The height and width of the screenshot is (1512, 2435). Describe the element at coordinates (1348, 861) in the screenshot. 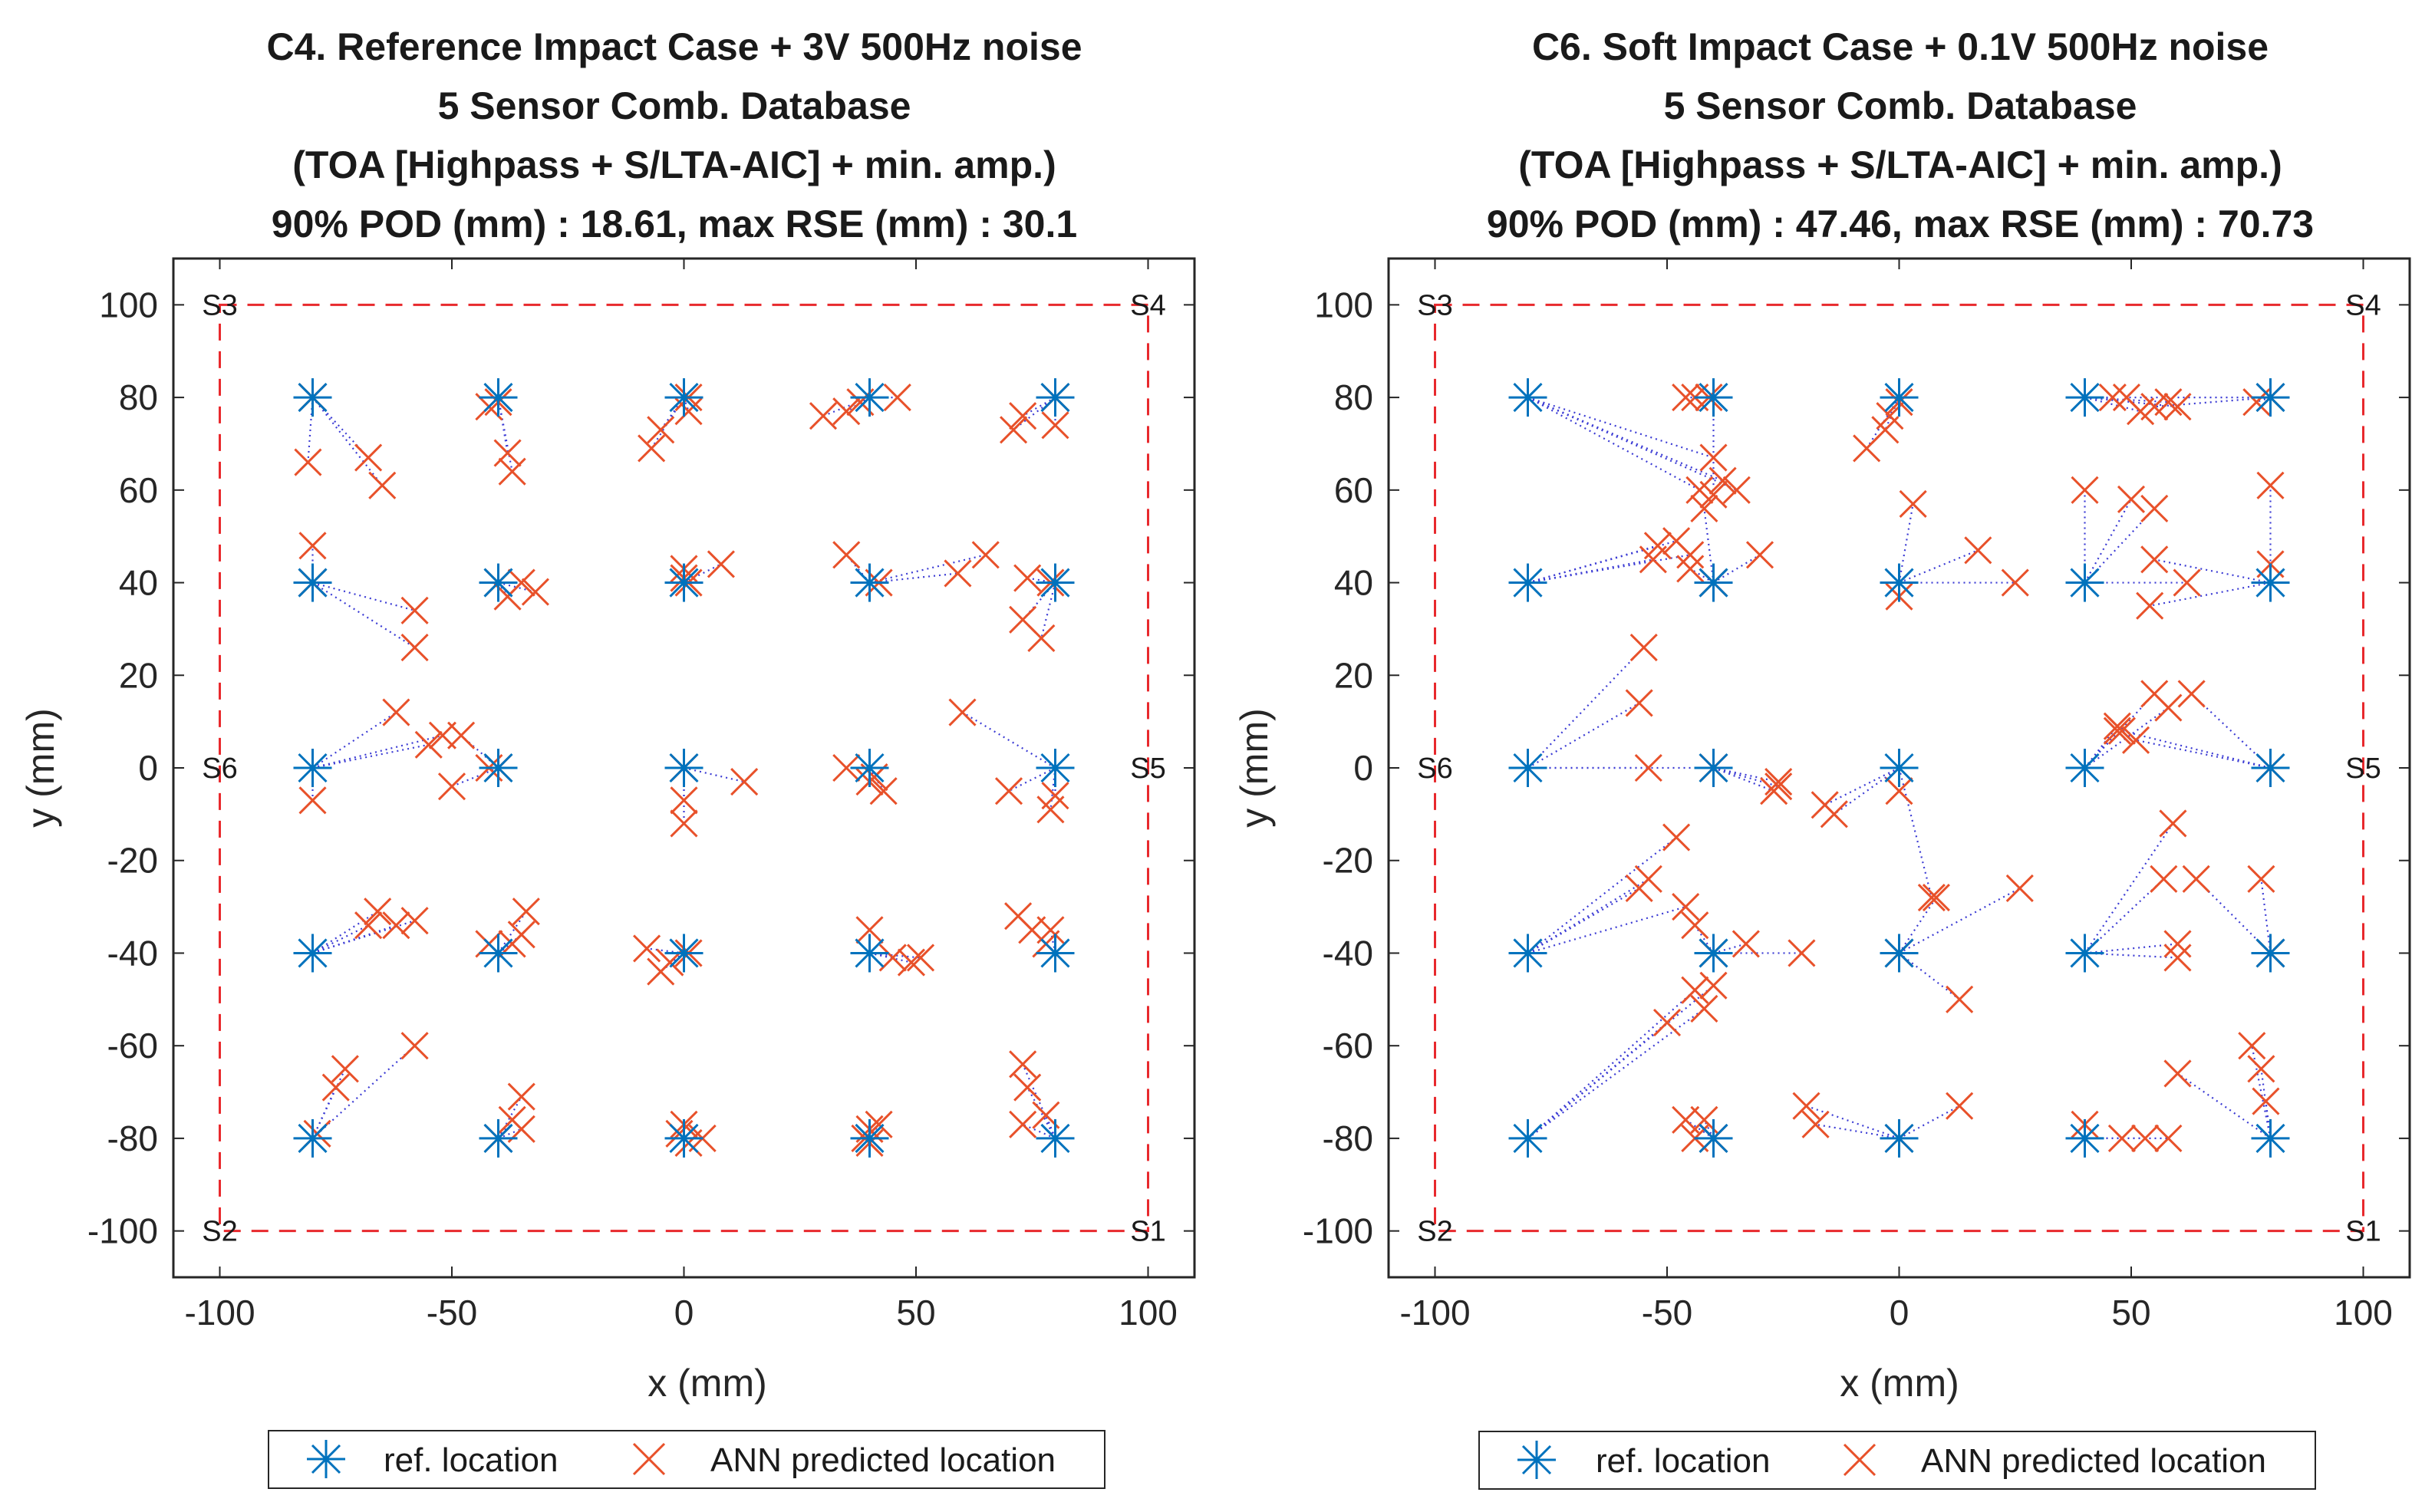

I see `y-tick-label: -20` at that location.